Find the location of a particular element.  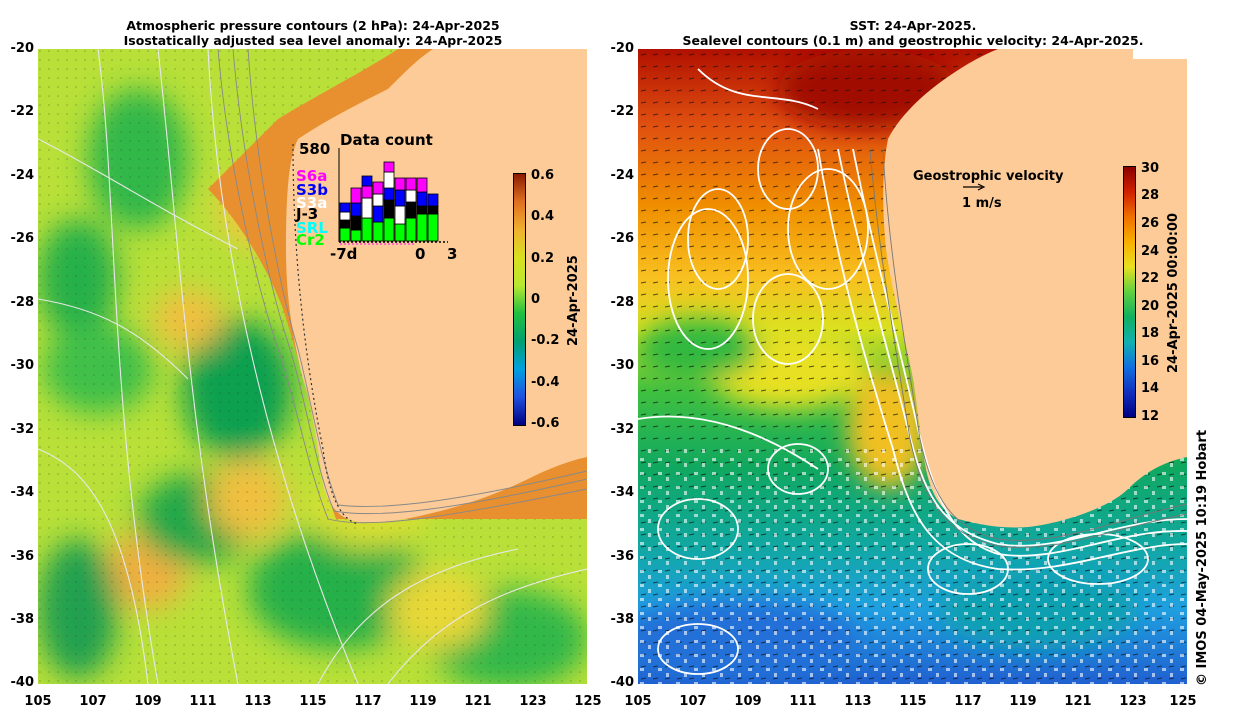

left-xtick: 121 is located at coordinates (478, 701).